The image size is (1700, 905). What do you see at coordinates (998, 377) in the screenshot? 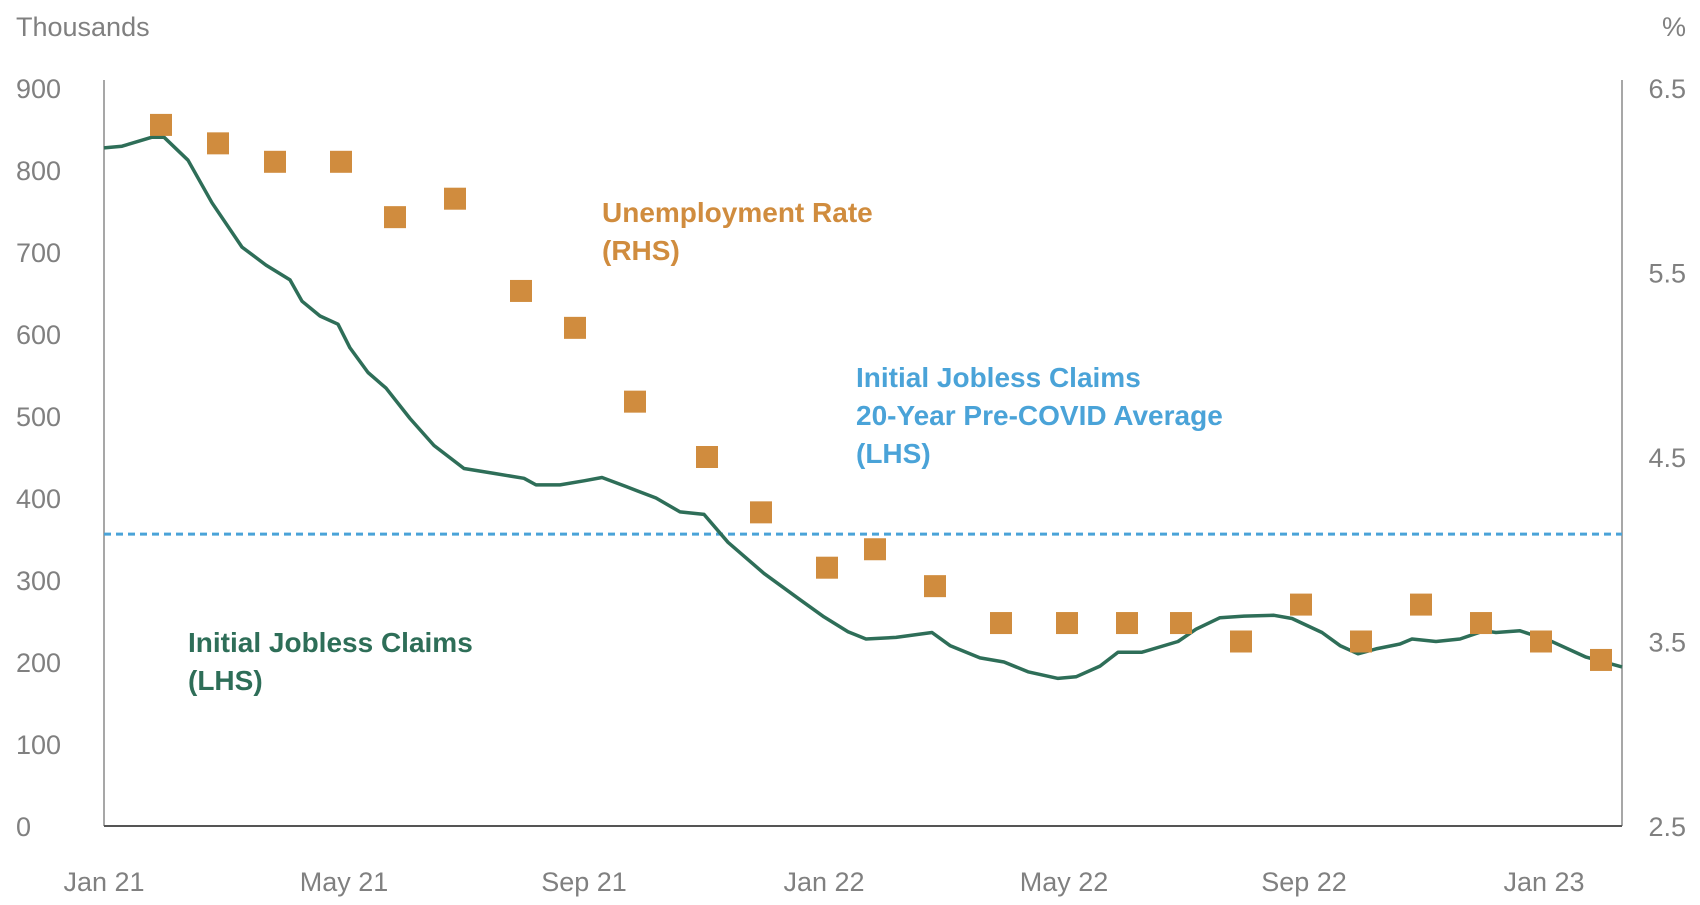
I see `average-label-line-1: Initial Jobless Claims` at bounding box center [998, 377].